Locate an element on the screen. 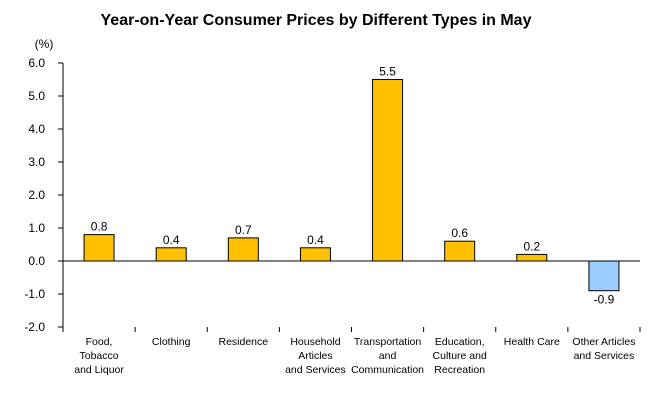  y-tick-label: -2.0 is located at coordinates (34, 327).